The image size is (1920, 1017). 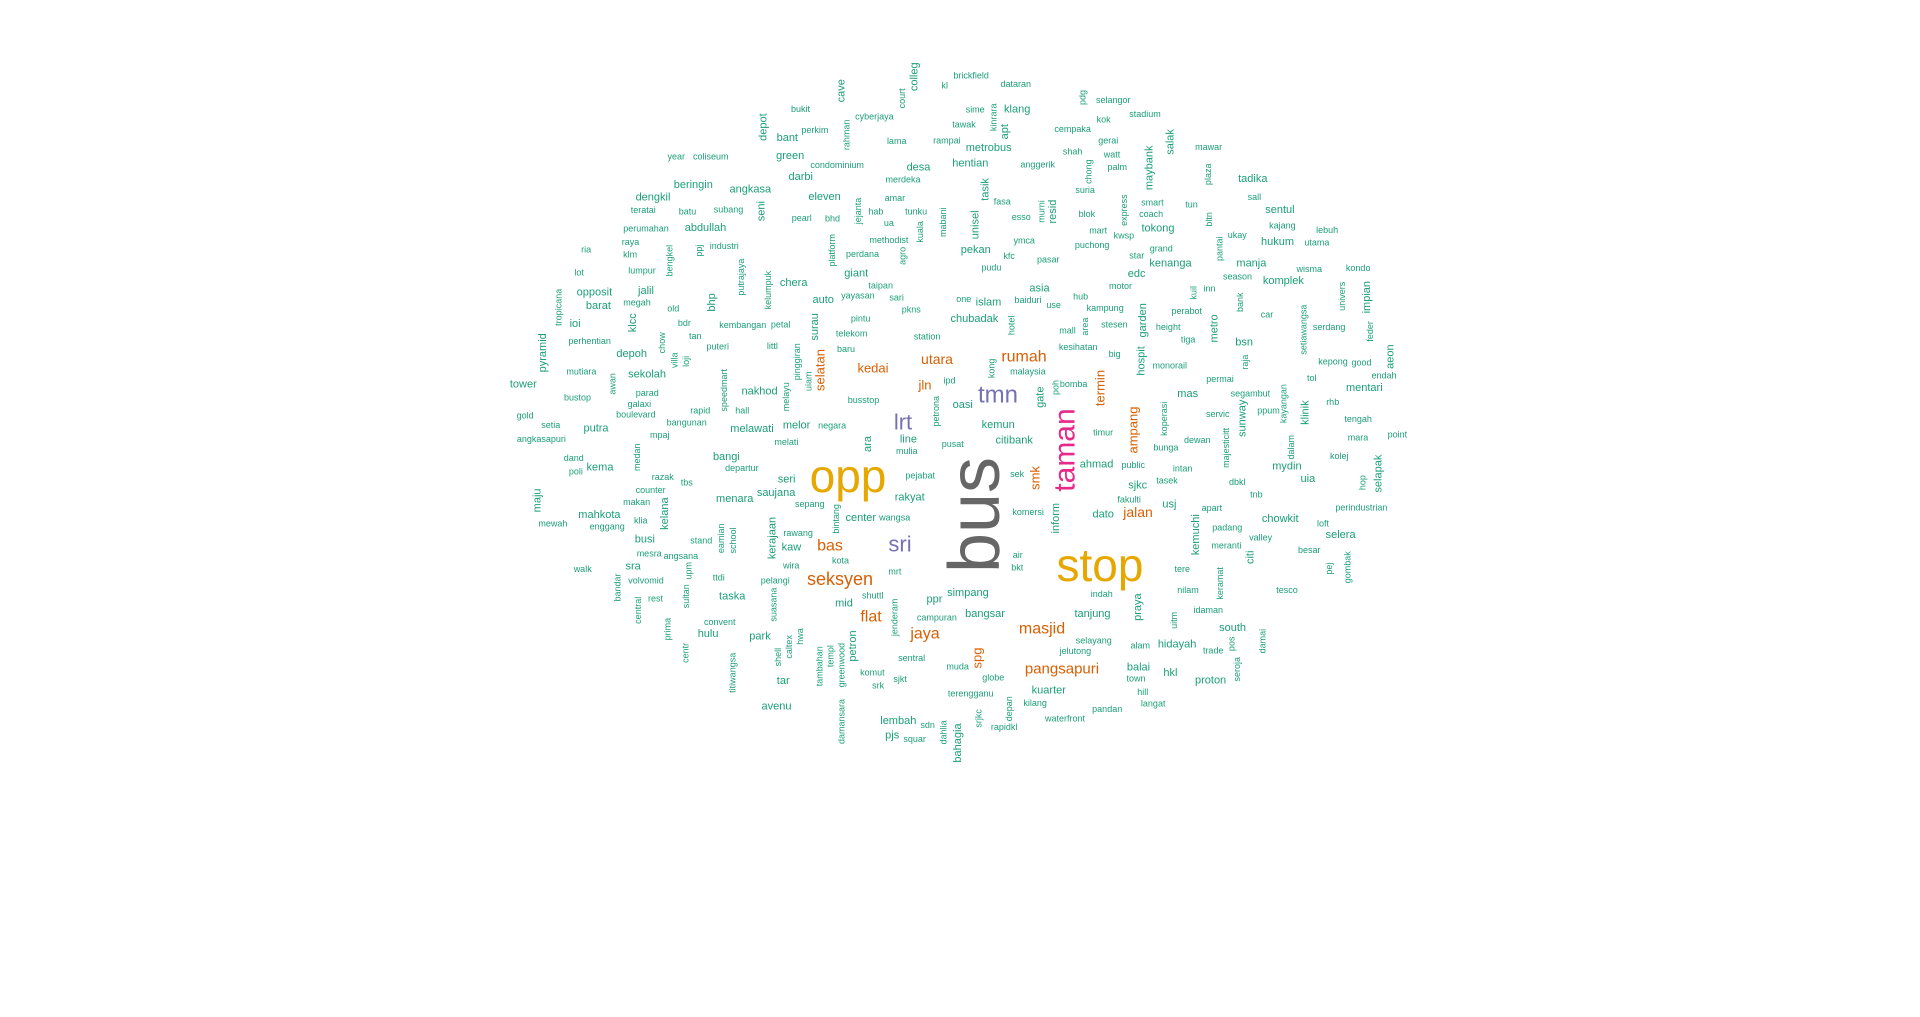 What do you see at coordinates (832, 250) in the screenshot?
I see `word-platform: platform` at bounding box center [832, 250].